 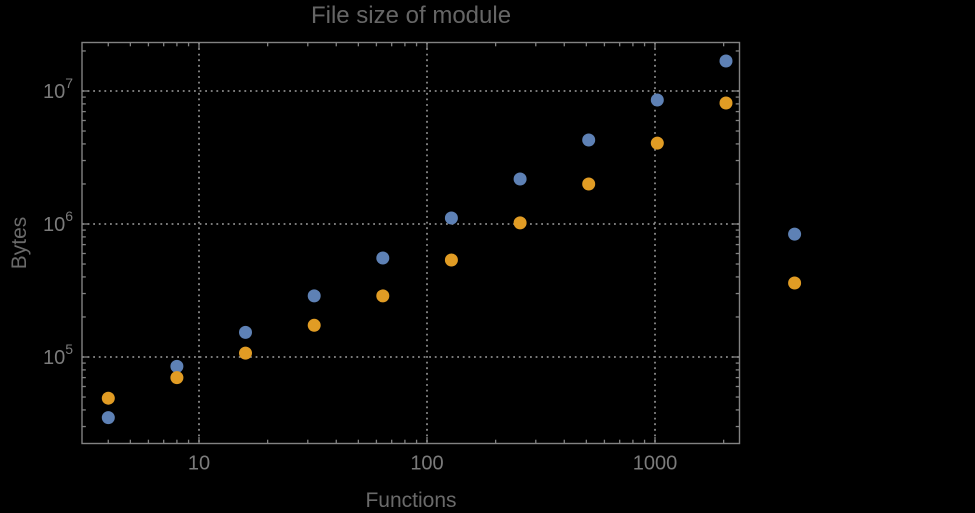 I want to click on plot-title: File size of module, so click(x=411, y=15).